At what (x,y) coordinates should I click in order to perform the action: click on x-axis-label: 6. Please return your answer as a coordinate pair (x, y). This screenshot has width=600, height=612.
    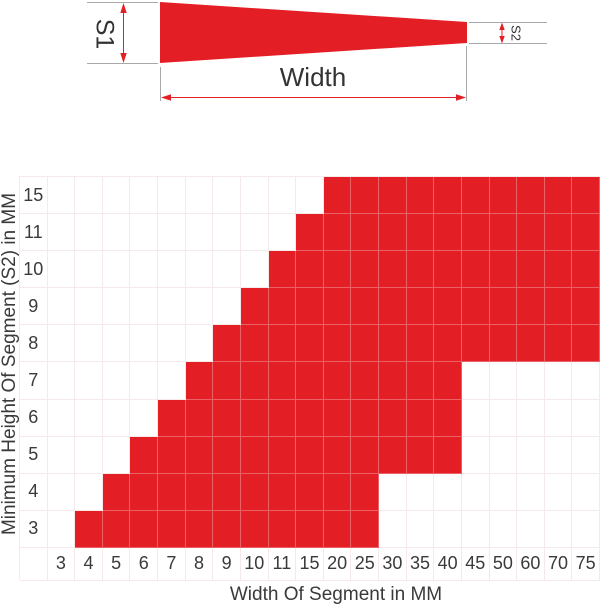
    Looking at the image, I should click on (144, 564).